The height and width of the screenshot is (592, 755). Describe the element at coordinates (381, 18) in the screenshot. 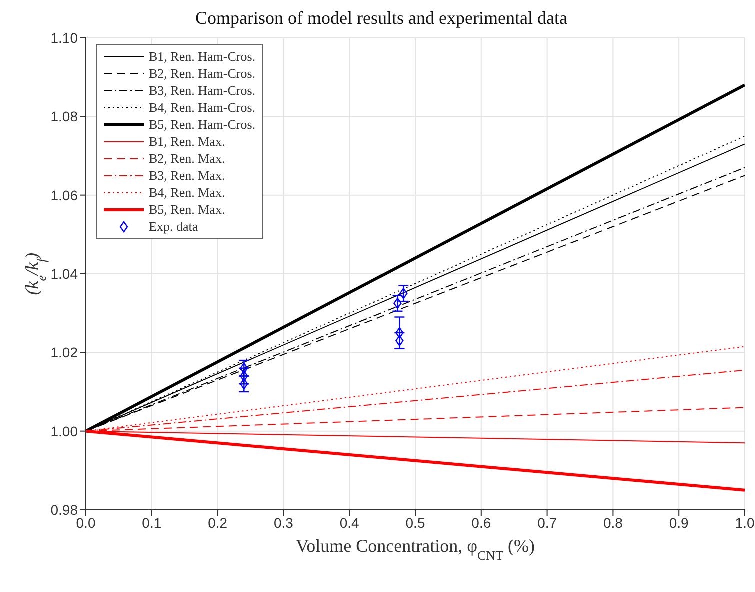

I see `chart-title: Comparison of model results and experimental data` at that location.